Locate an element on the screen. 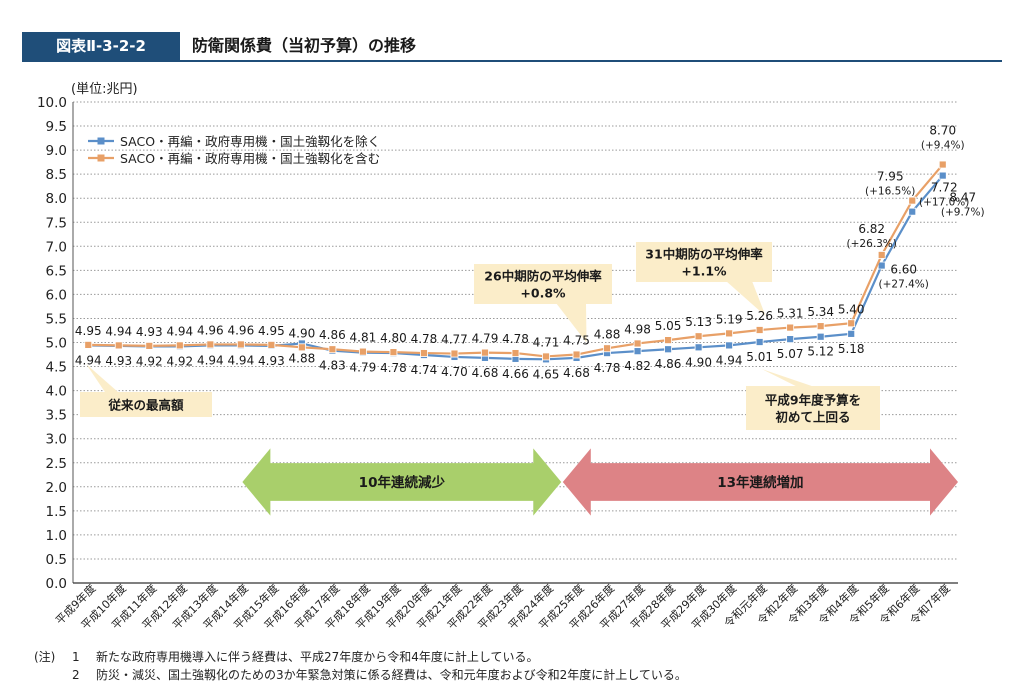 The image size is (1024, 695). chudoki-26-callout-box is located at coordinates (543, 284).